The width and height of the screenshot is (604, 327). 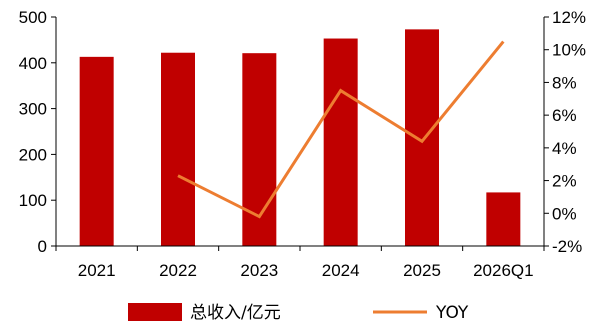 What do you see at coordinates (235, 313) in the screenshot?
I see `legend-label-revenue: 总收入/亿元` at bounding box center [235, 313].